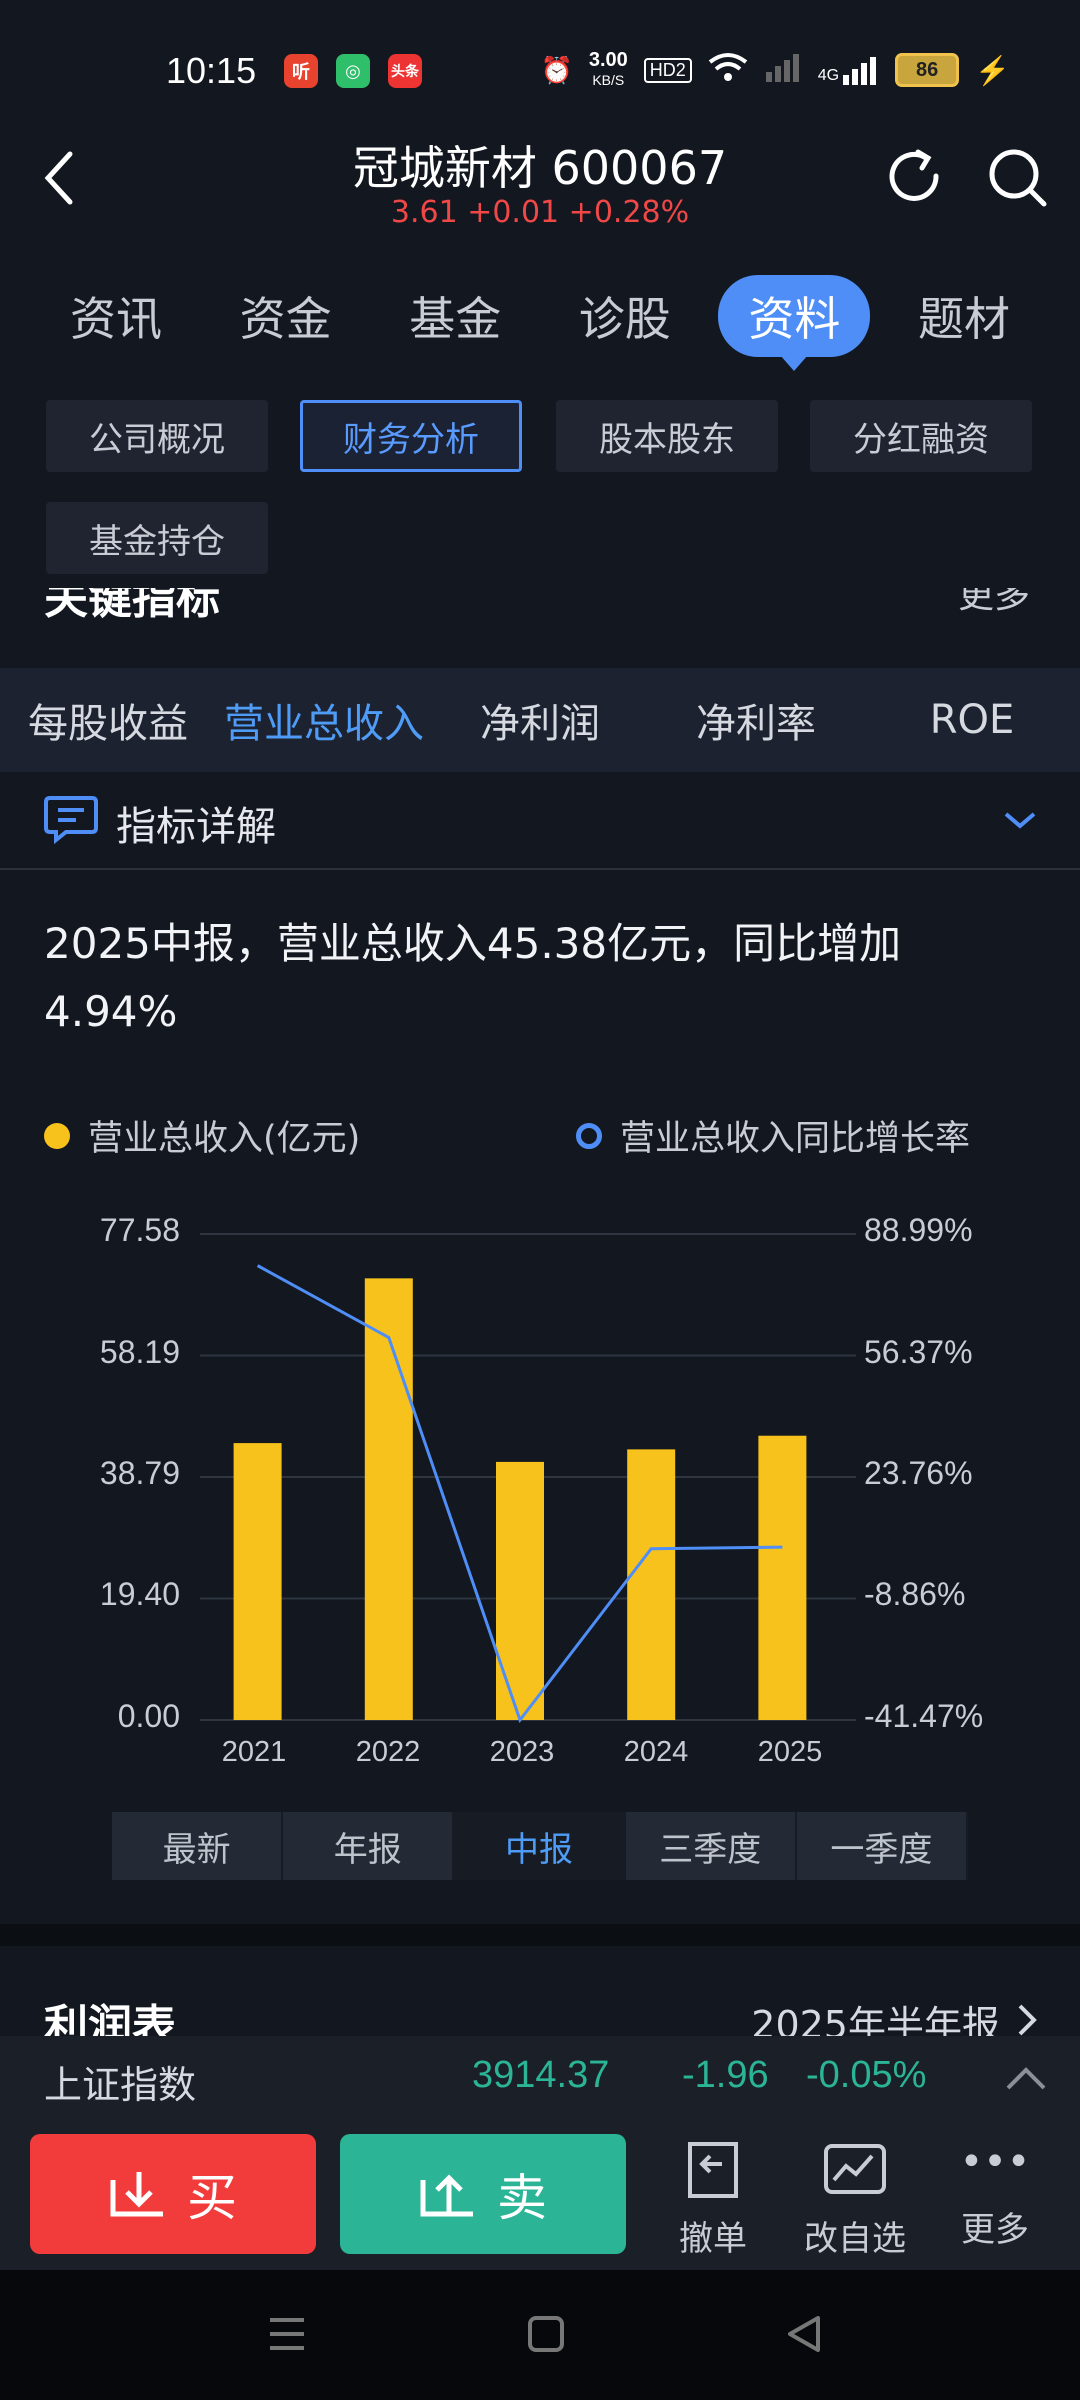 This screenshot has width=1080, height=2400. What do you see at coordinates (914, 175) in the screenshot?
I see `refresh-icon` at bounding box center [914, 175].